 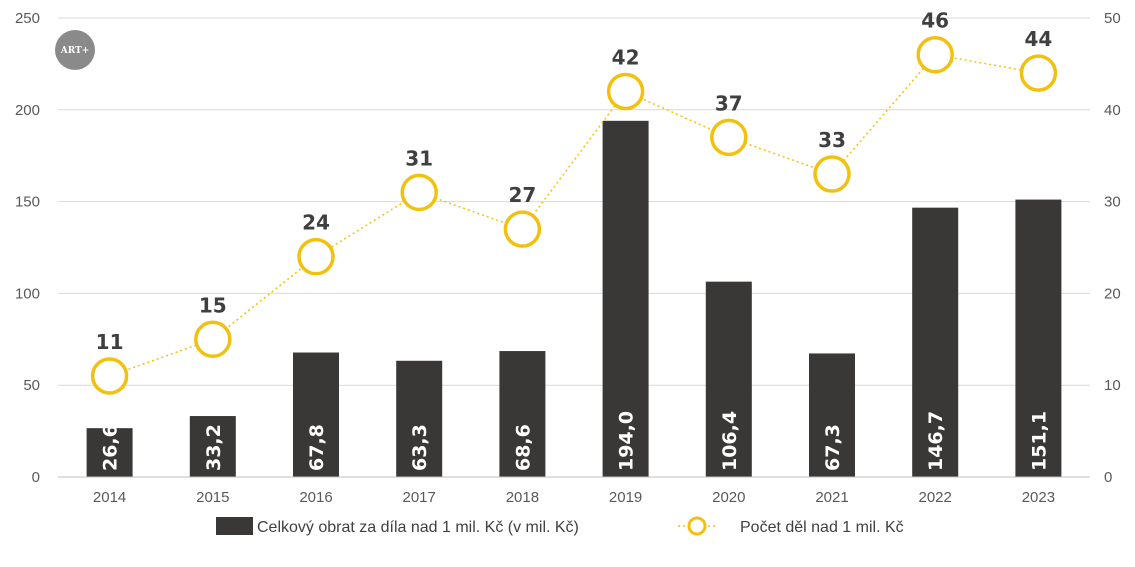 I want to click on bar-value-label: 68,6, so click(x=523, y=447).